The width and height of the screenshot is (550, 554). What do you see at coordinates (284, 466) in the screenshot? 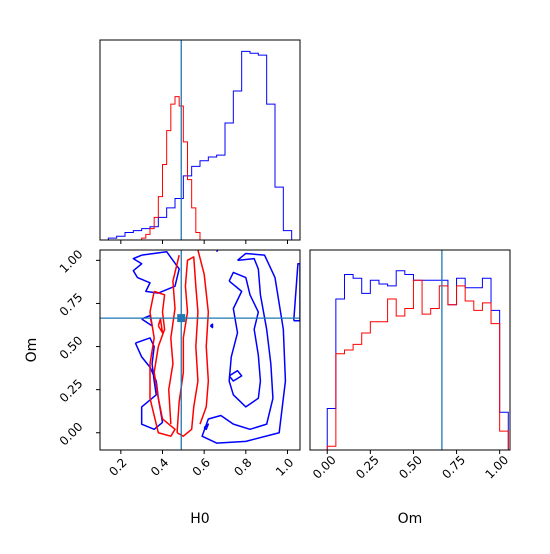
I see `contour-x-tick-label: 1.0` at bounding box center [284, 466].